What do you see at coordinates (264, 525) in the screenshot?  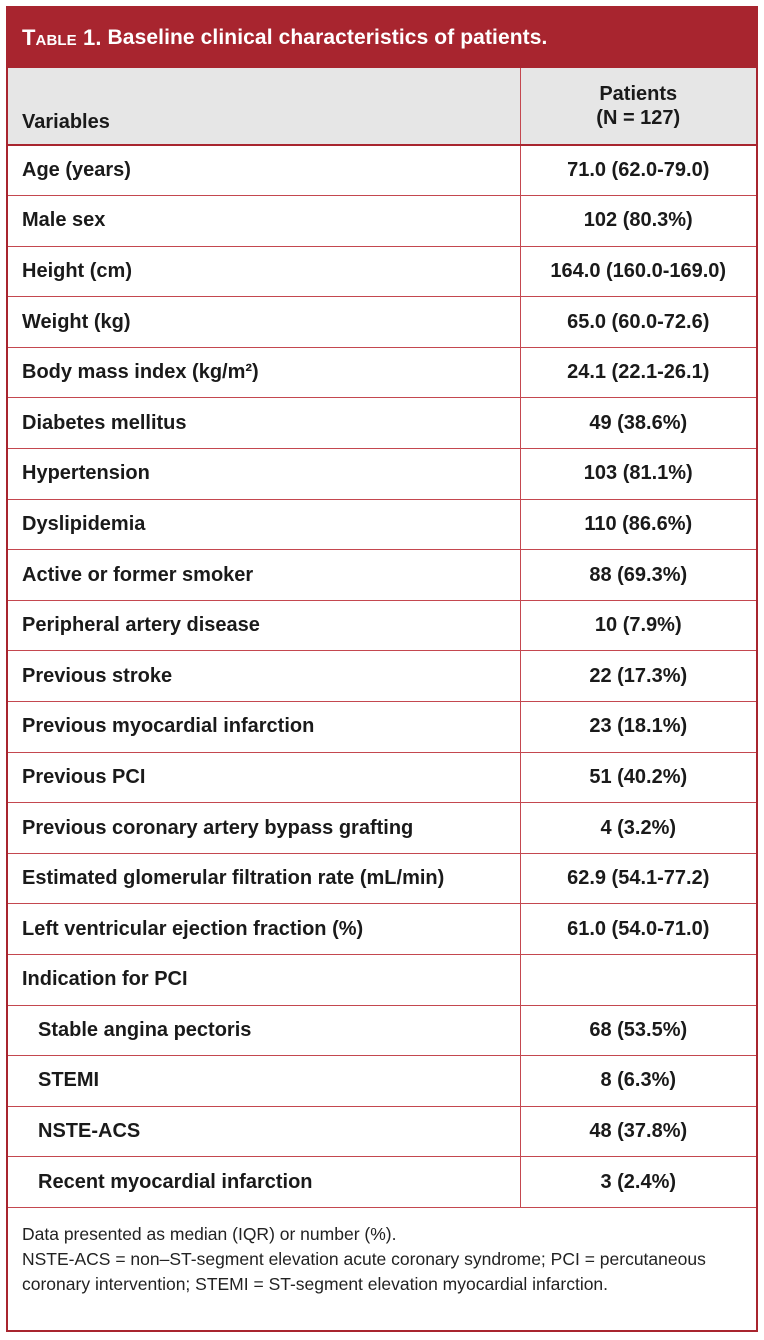 I see `row-variable: Dyslipidemia` at bounding box center [264, 525].